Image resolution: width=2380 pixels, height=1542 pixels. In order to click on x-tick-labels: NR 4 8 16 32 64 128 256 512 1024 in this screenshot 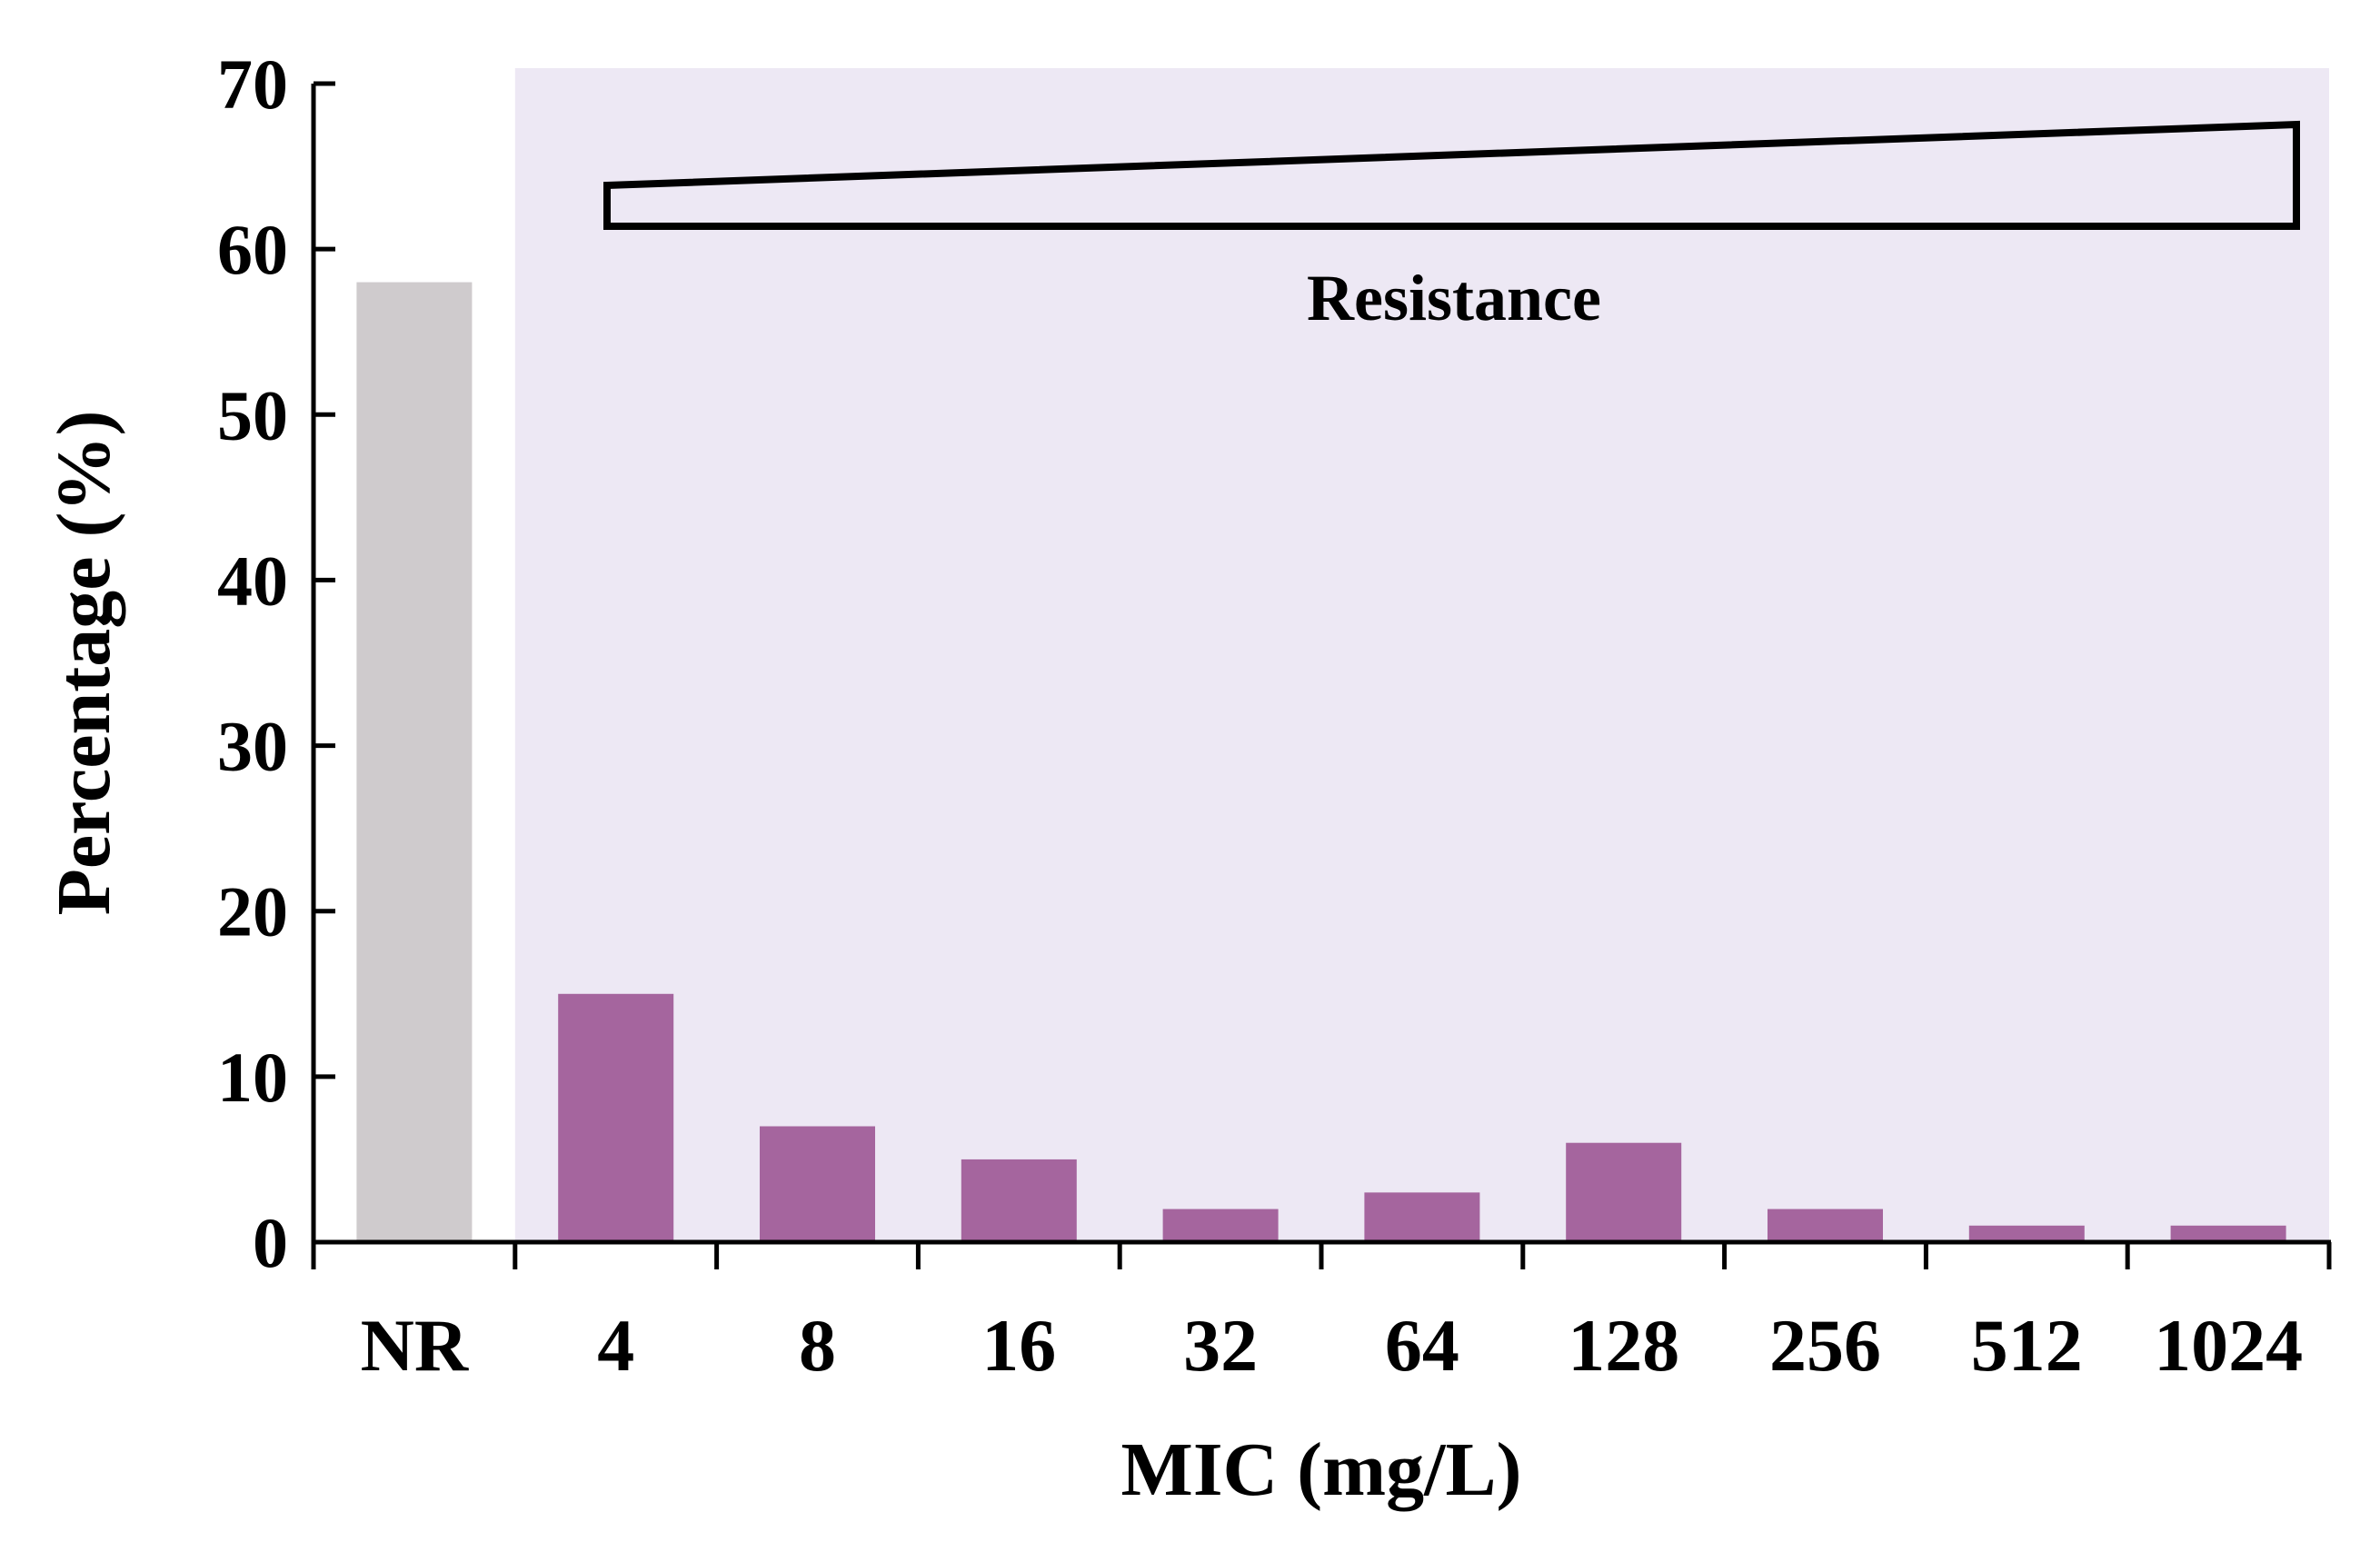, I will do `click(1332, 1346)`.